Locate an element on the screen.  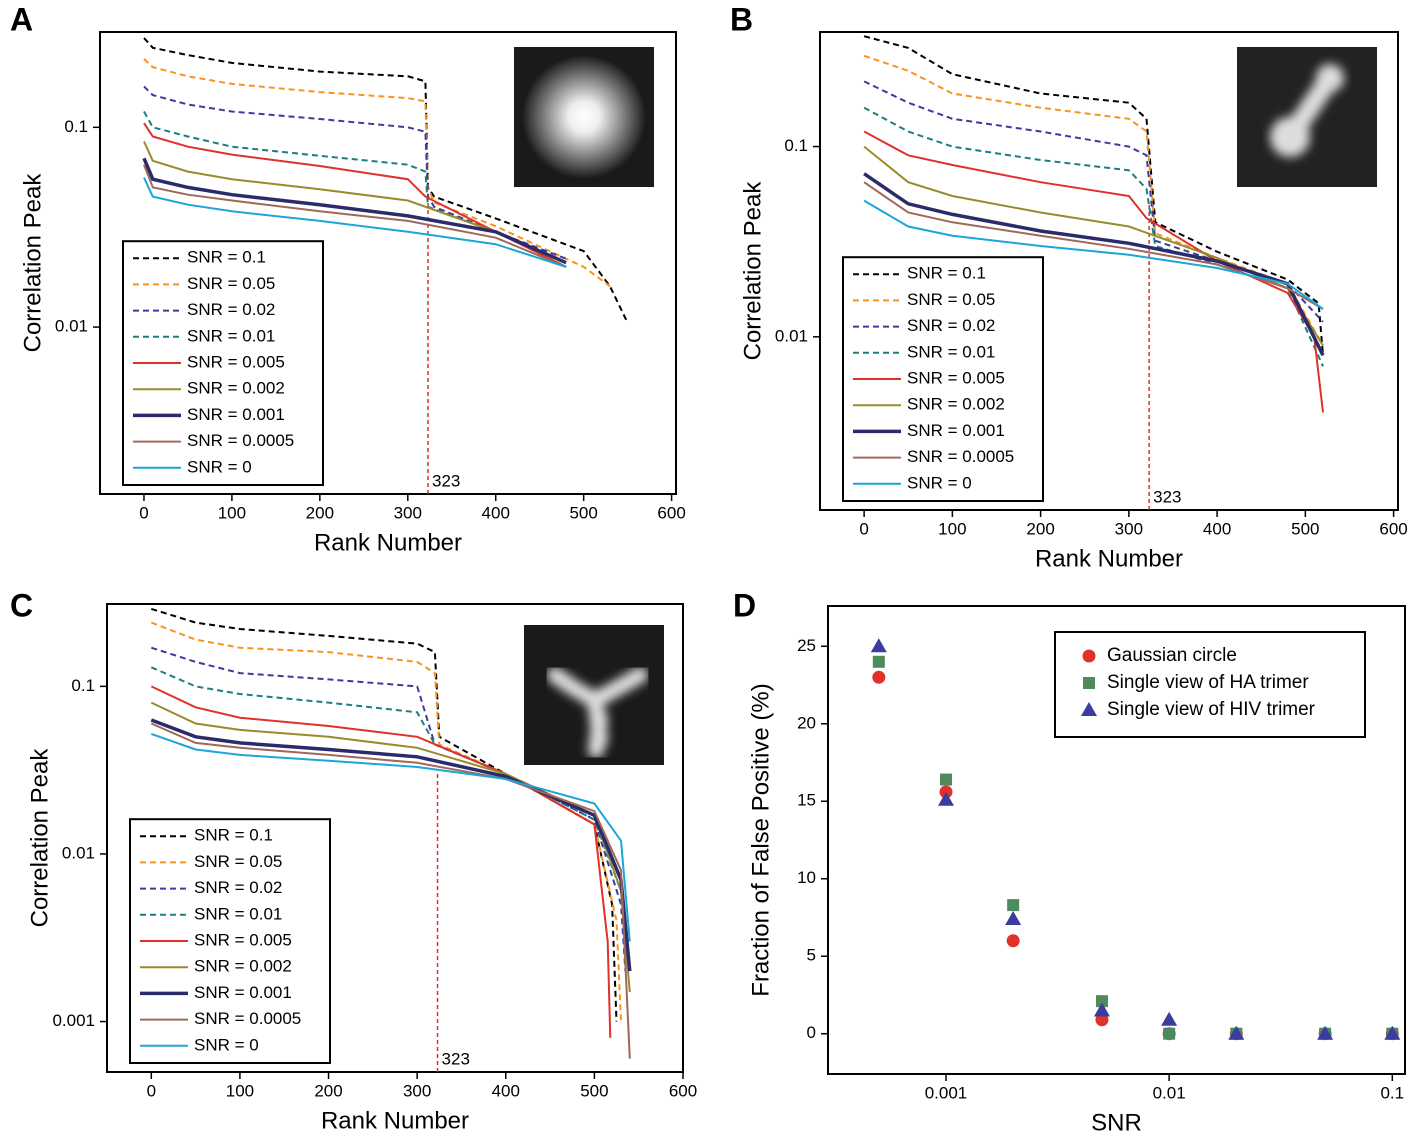
x-axis-label: SNR is located at coordinates (1116, 1121).